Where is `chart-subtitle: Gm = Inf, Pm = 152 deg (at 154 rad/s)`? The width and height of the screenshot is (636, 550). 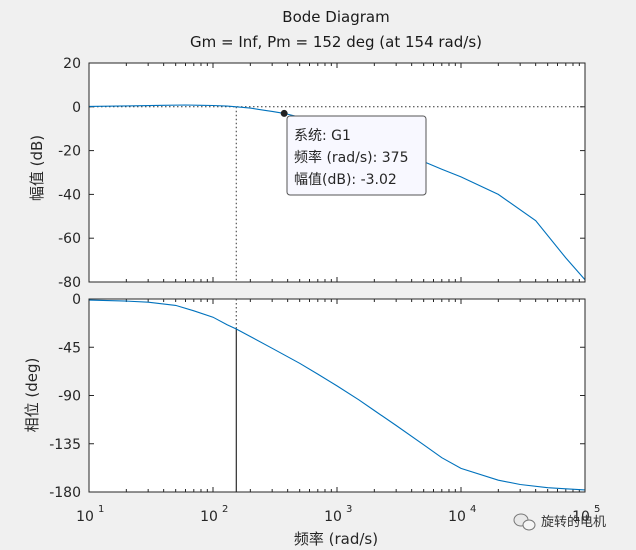
chart-subtitle: Gm = Inf, Pm = 152 deg (at 154 rad/s) is located at coordinates (336, 42).